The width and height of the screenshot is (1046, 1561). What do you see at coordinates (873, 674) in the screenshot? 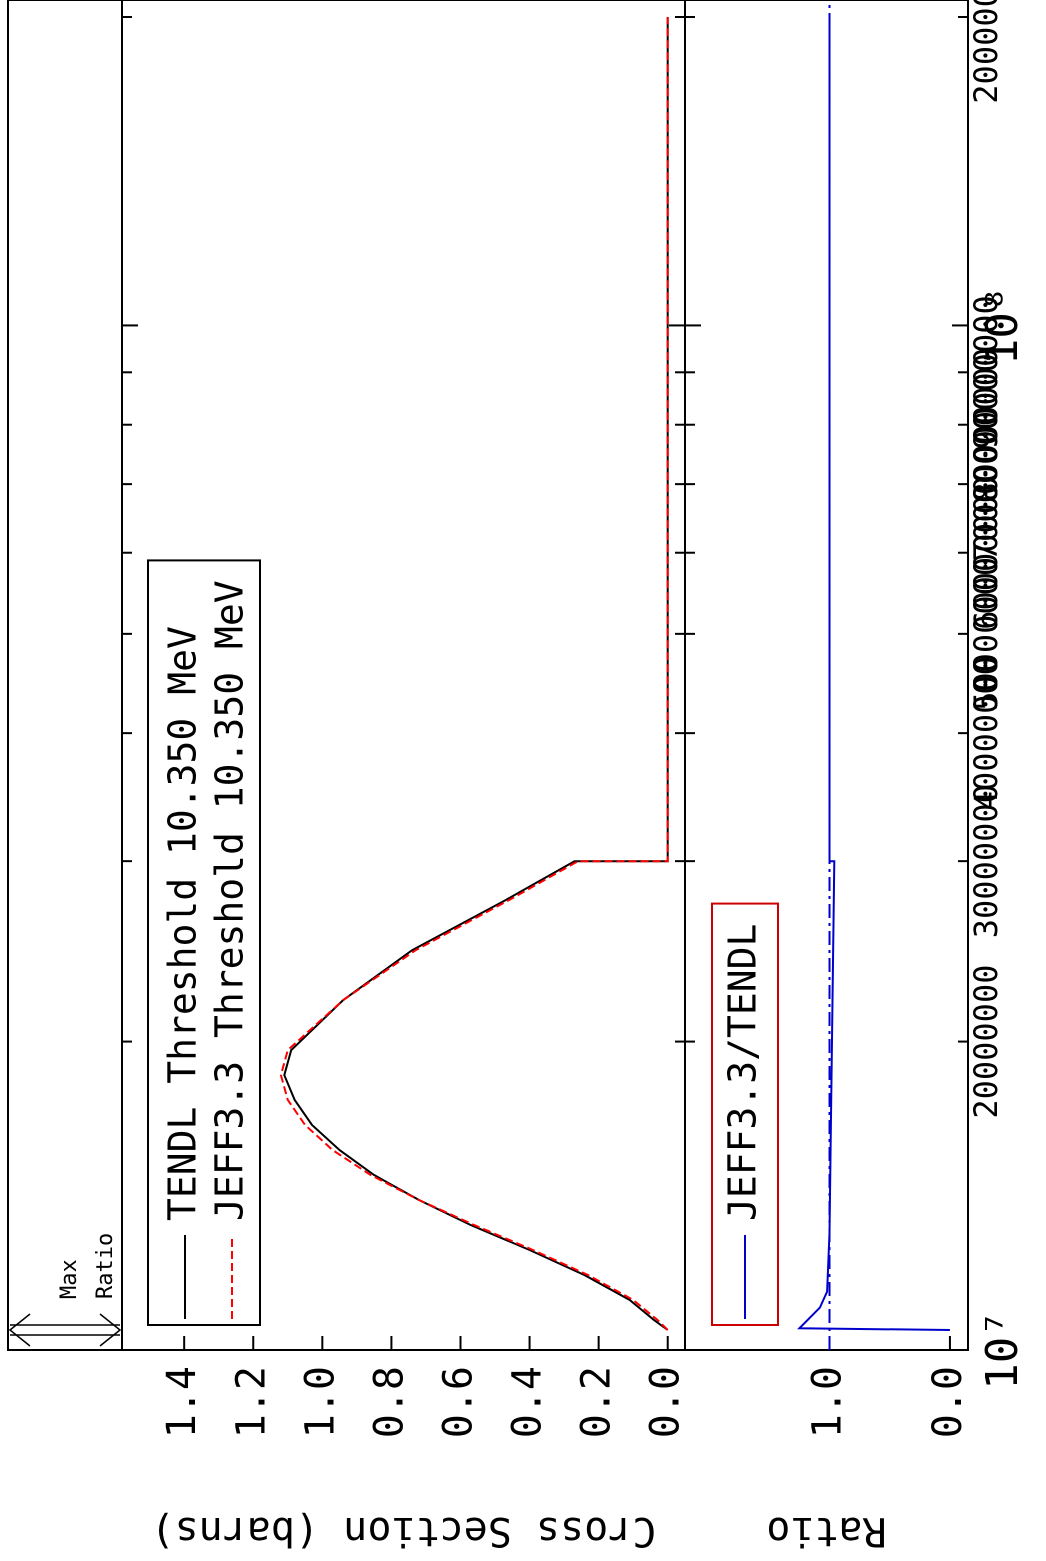
I see `series-line` at bounding box center [873, 674].